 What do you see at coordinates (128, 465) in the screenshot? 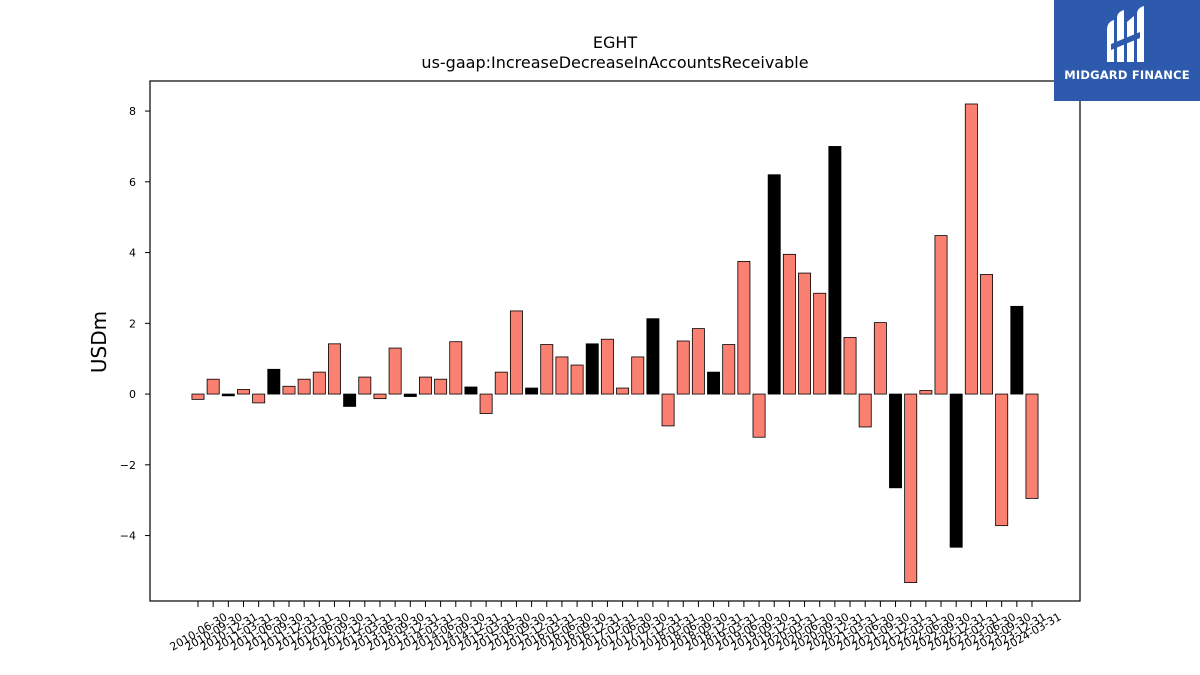
I see `y-tick-label: −2` at bounding box center [128, 465].